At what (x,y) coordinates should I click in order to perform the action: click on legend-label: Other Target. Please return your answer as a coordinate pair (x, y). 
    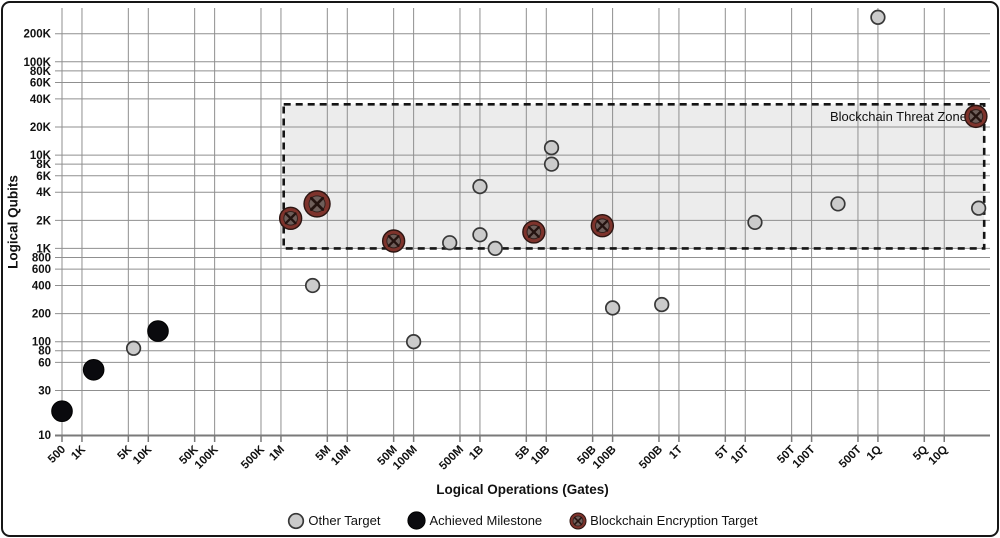
    Looking at the image, I should click on (344, 520).